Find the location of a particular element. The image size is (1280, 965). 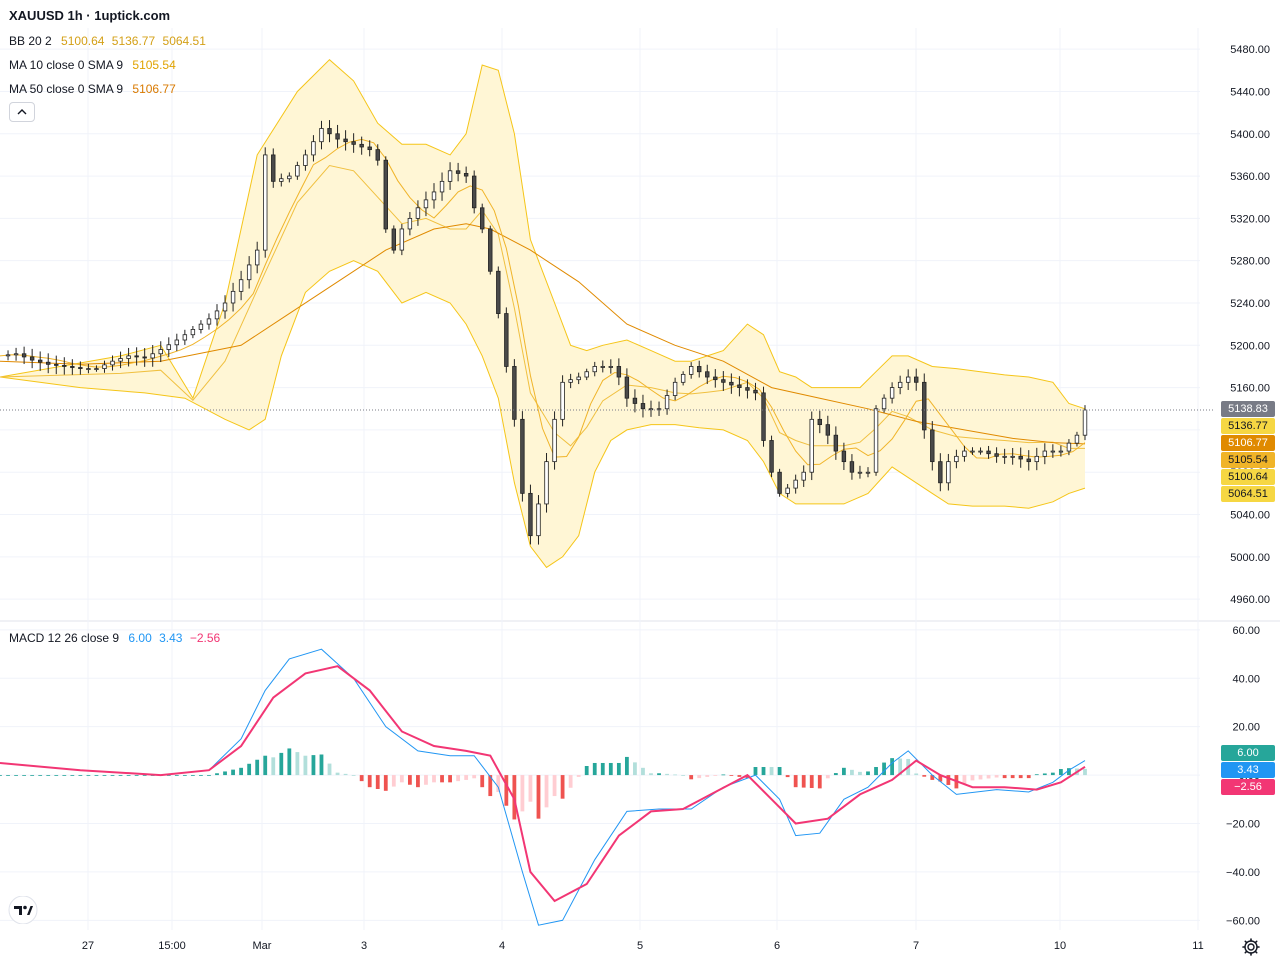

price-tag: 5100.64 is located at coordinates (1248, 477).